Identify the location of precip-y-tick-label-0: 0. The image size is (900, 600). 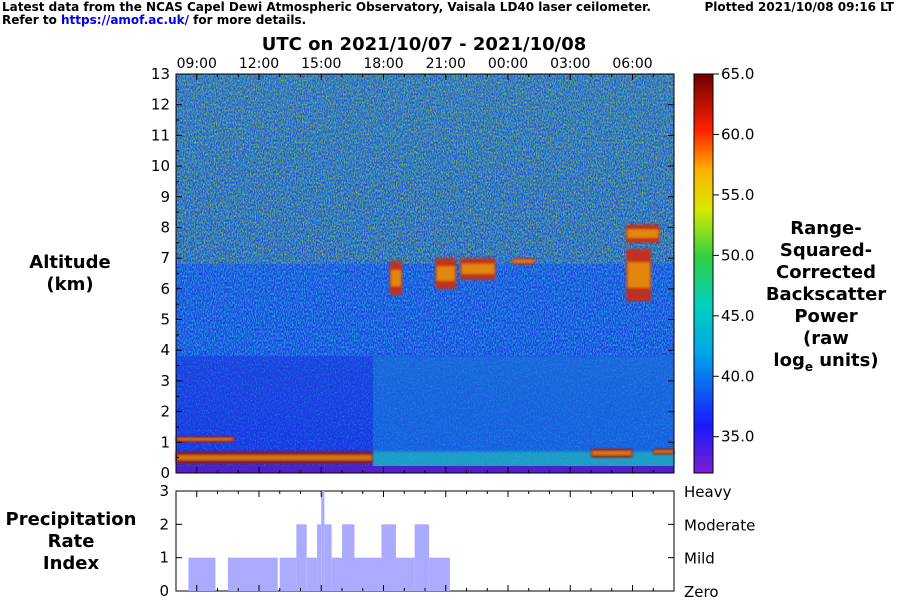
(164, 591).